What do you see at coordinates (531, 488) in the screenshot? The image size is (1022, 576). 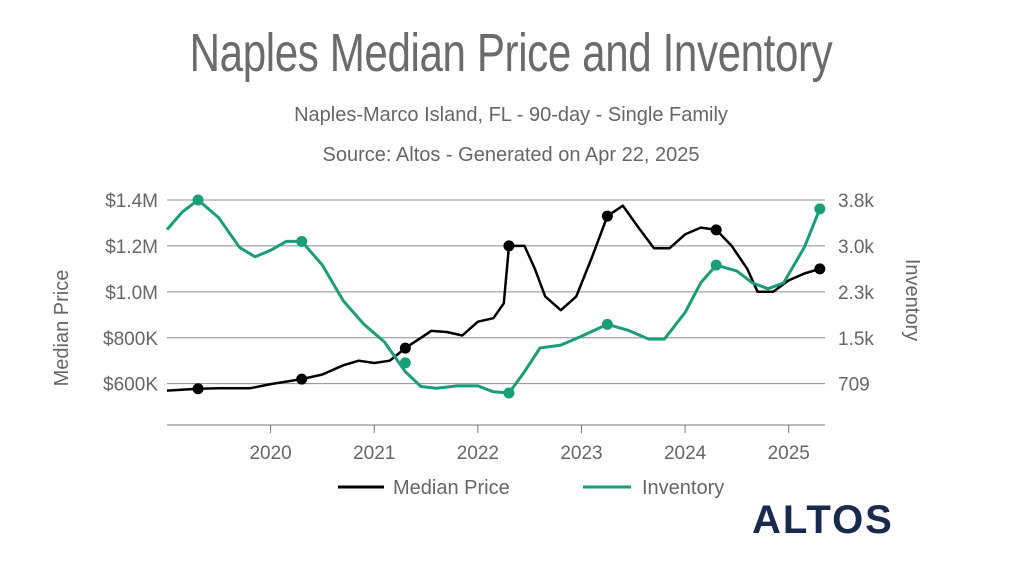 I see `legend: Median Price Inventory` at bounding box center [531, 488].